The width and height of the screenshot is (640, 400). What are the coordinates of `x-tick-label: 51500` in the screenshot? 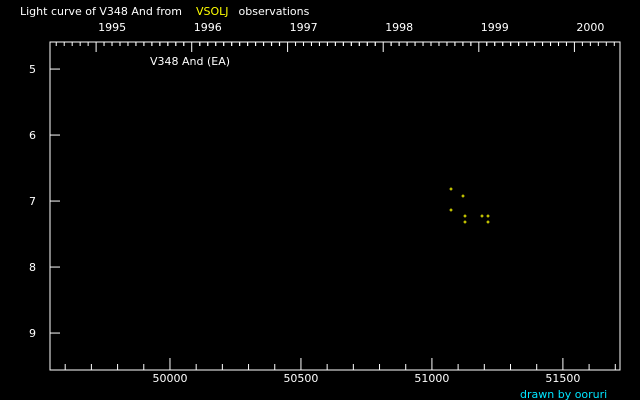 It's located at (562, 378).